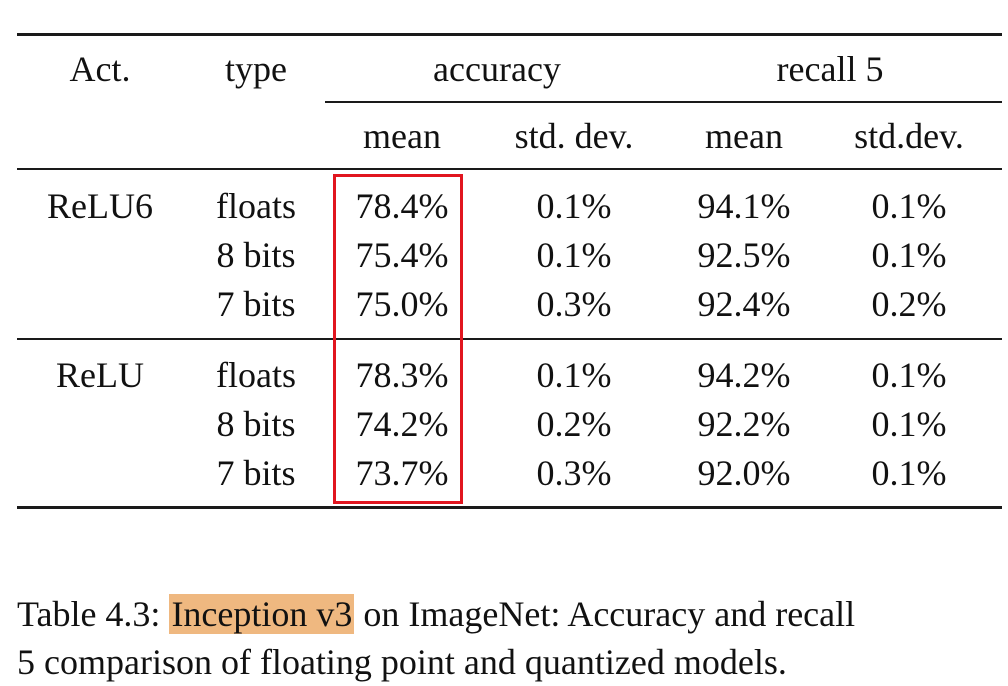 The height and width of the screenshot is (686, 1008). Describe the element at coordinates (744, 304) in the screenshot. I see `recall-mean-cell: 92.4%` at that location.